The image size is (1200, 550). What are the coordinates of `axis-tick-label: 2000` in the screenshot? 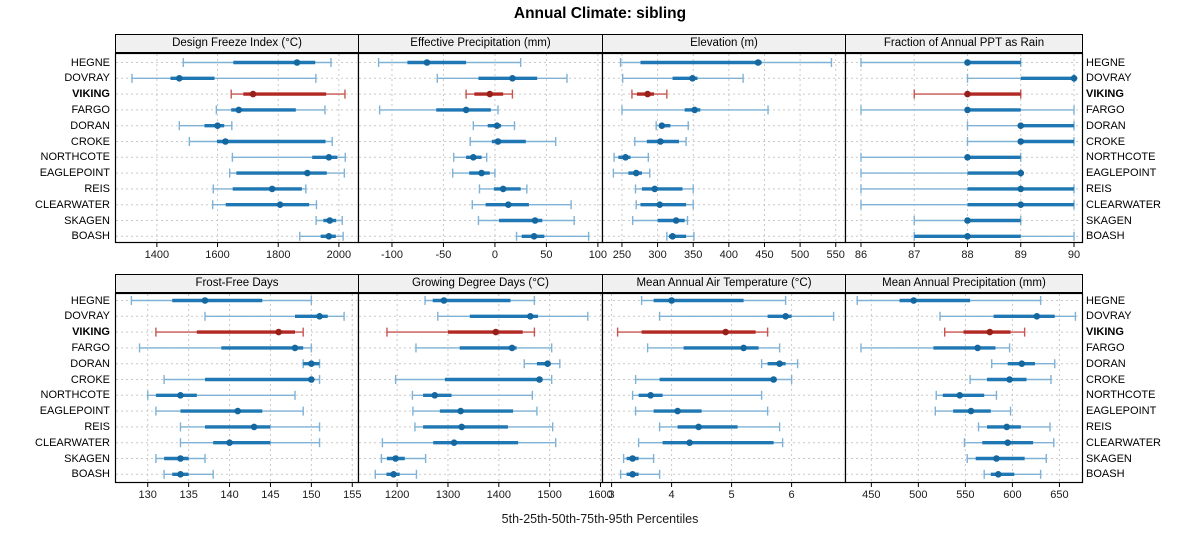 It's located at (339, 255).